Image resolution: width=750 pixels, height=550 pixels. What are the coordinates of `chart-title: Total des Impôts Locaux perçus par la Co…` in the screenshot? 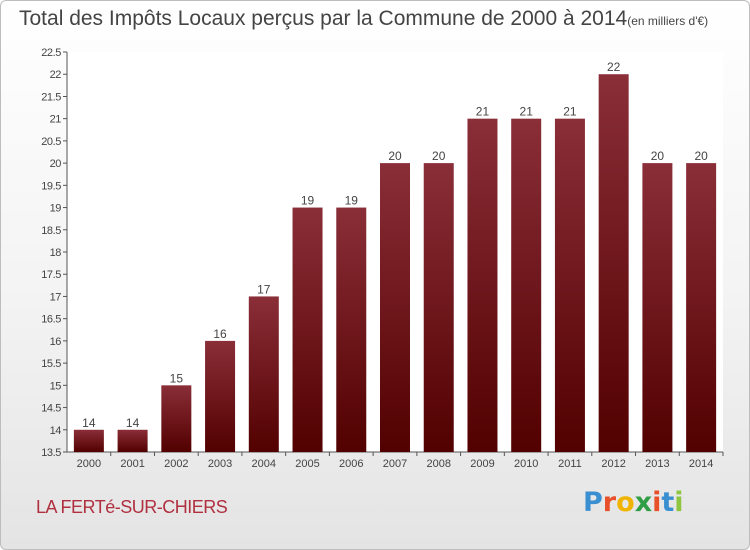 It's located at (363, 19).